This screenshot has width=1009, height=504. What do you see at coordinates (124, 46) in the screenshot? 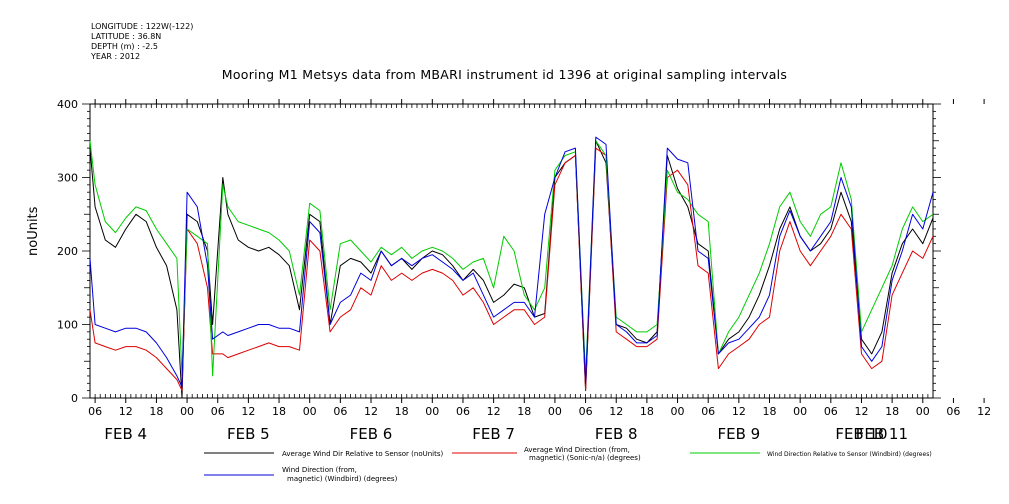
I see `depth-label: DEPTH (m) : -2.5` at bounding box center [124, 46].